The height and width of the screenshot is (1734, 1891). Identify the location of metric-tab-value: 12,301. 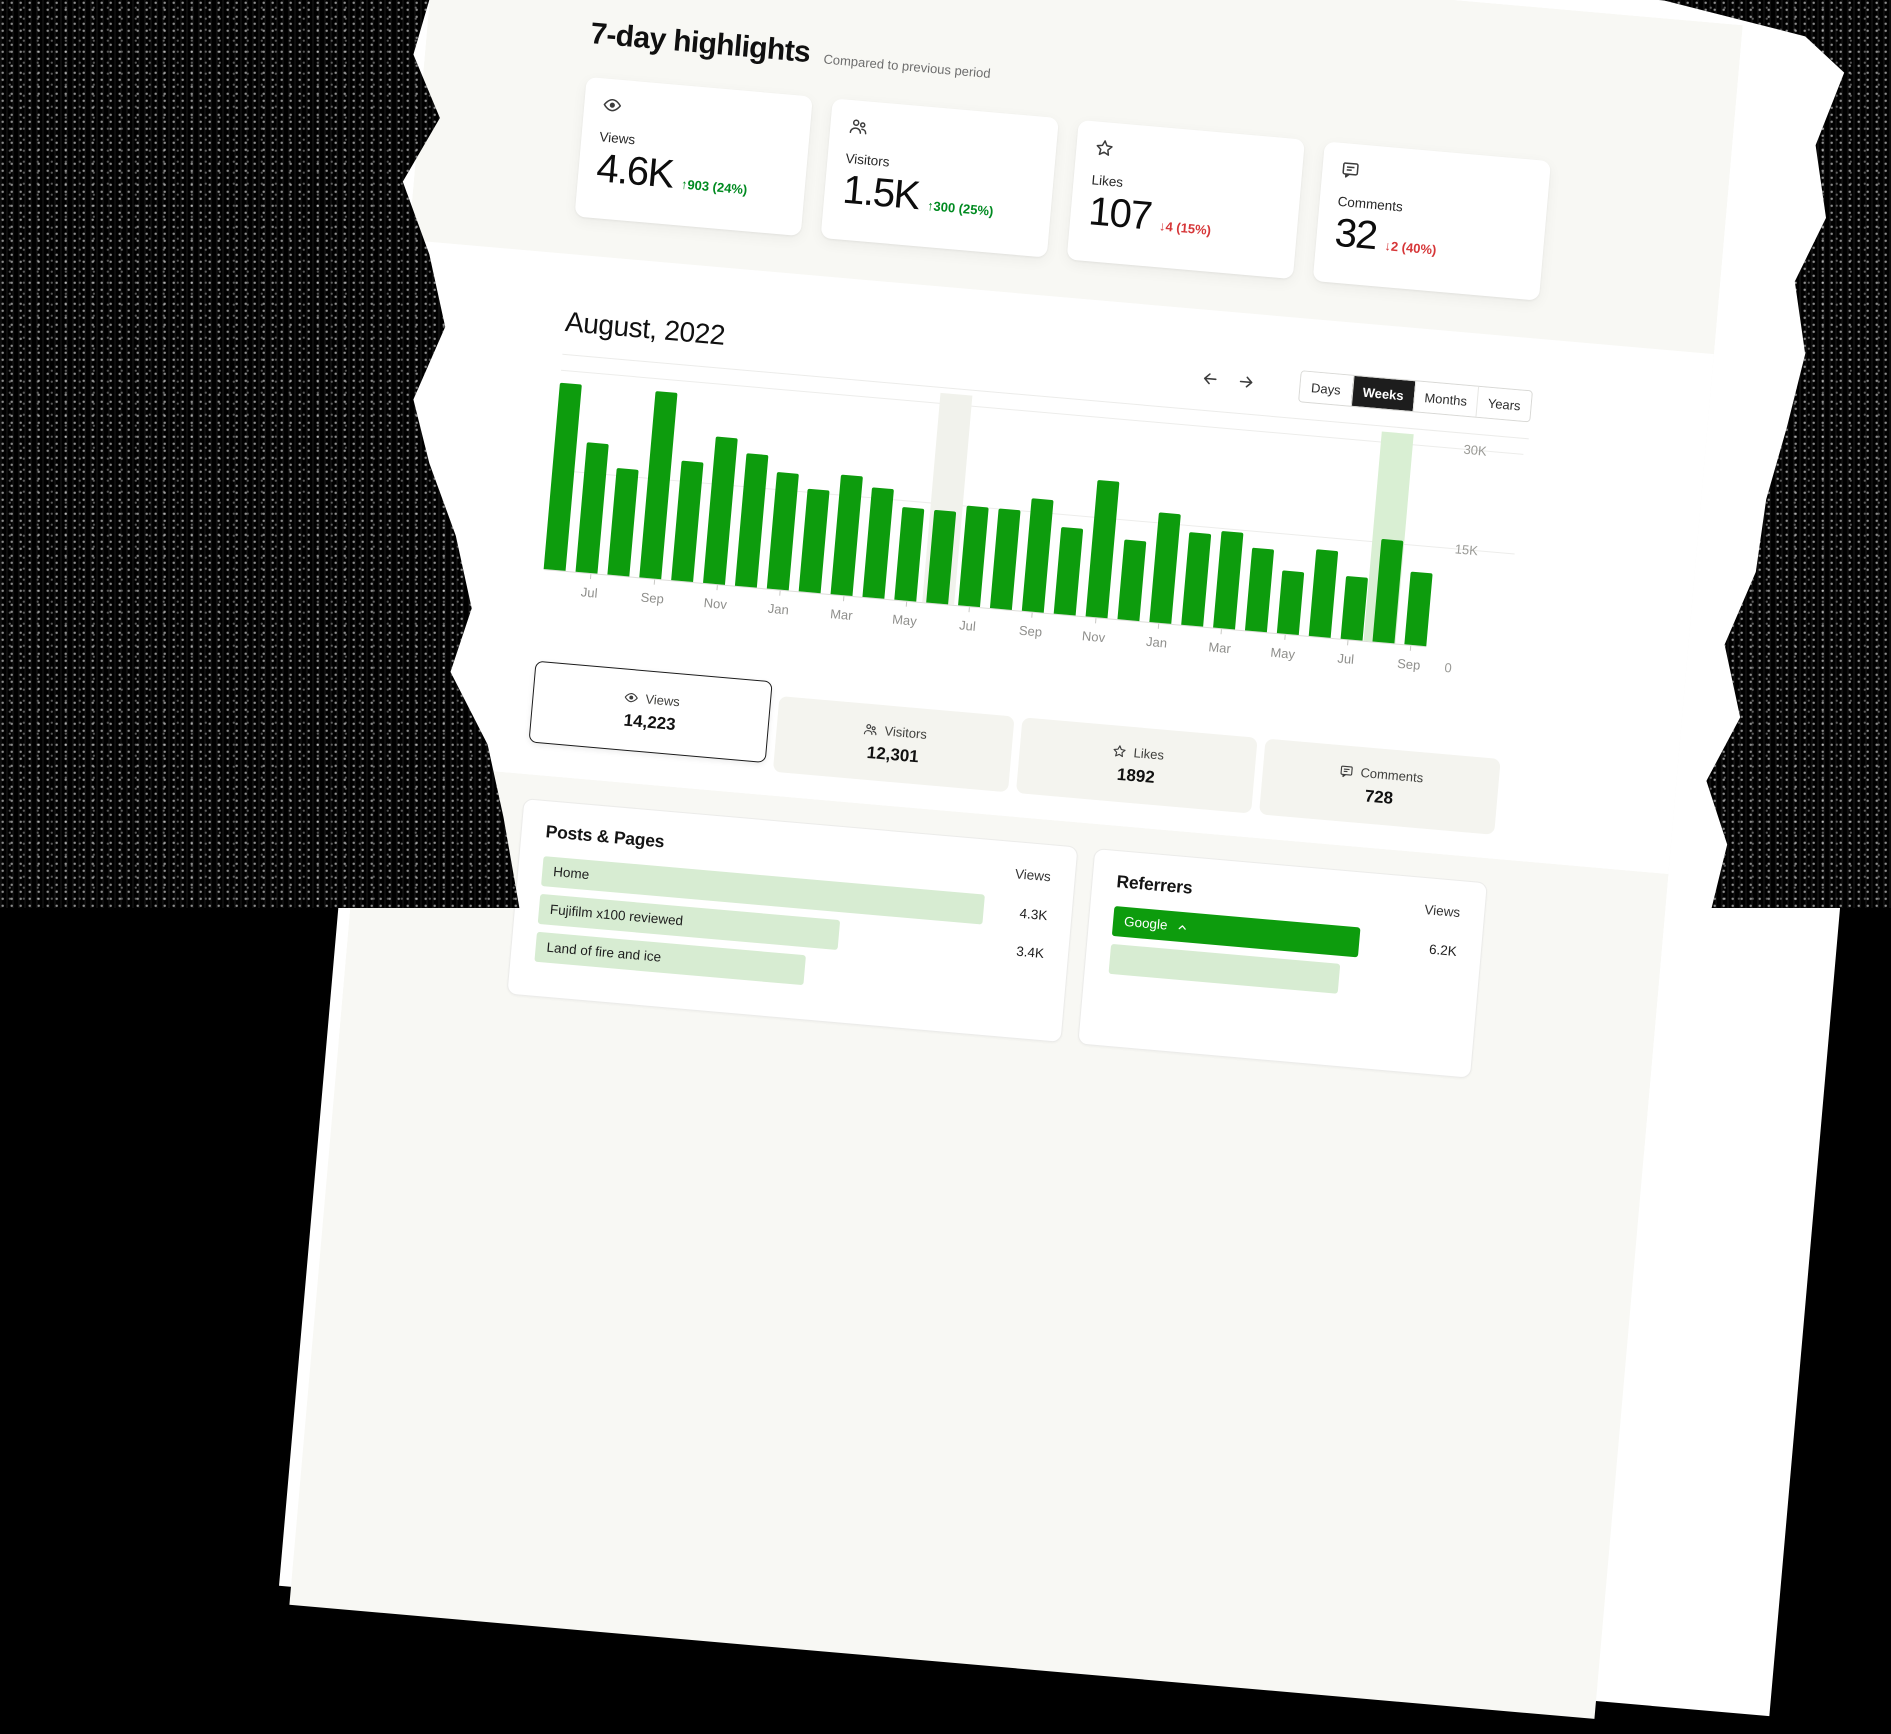
(893, 754).